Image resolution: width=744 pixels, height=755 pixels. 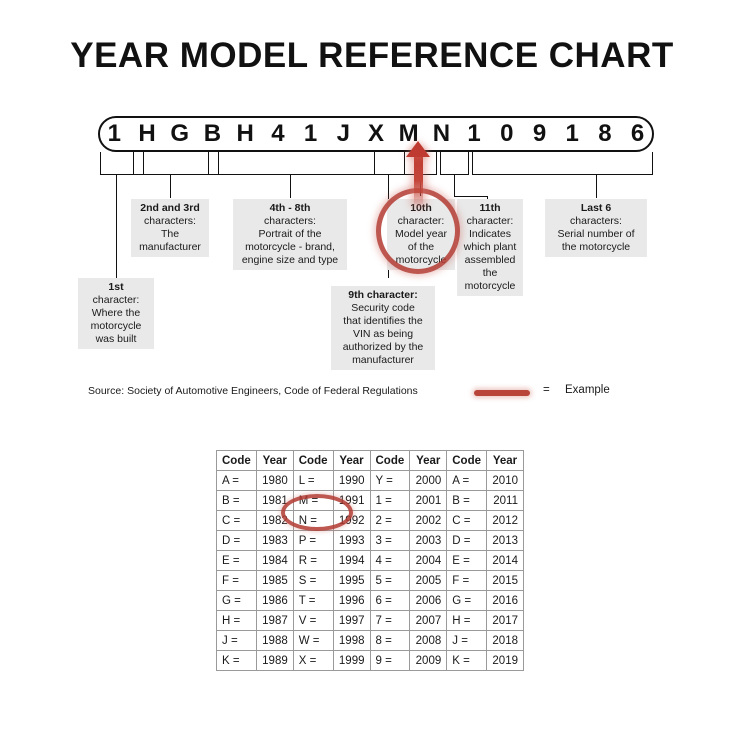 I want to click on table-cell-year: 1992, so click(x=351, y=520).